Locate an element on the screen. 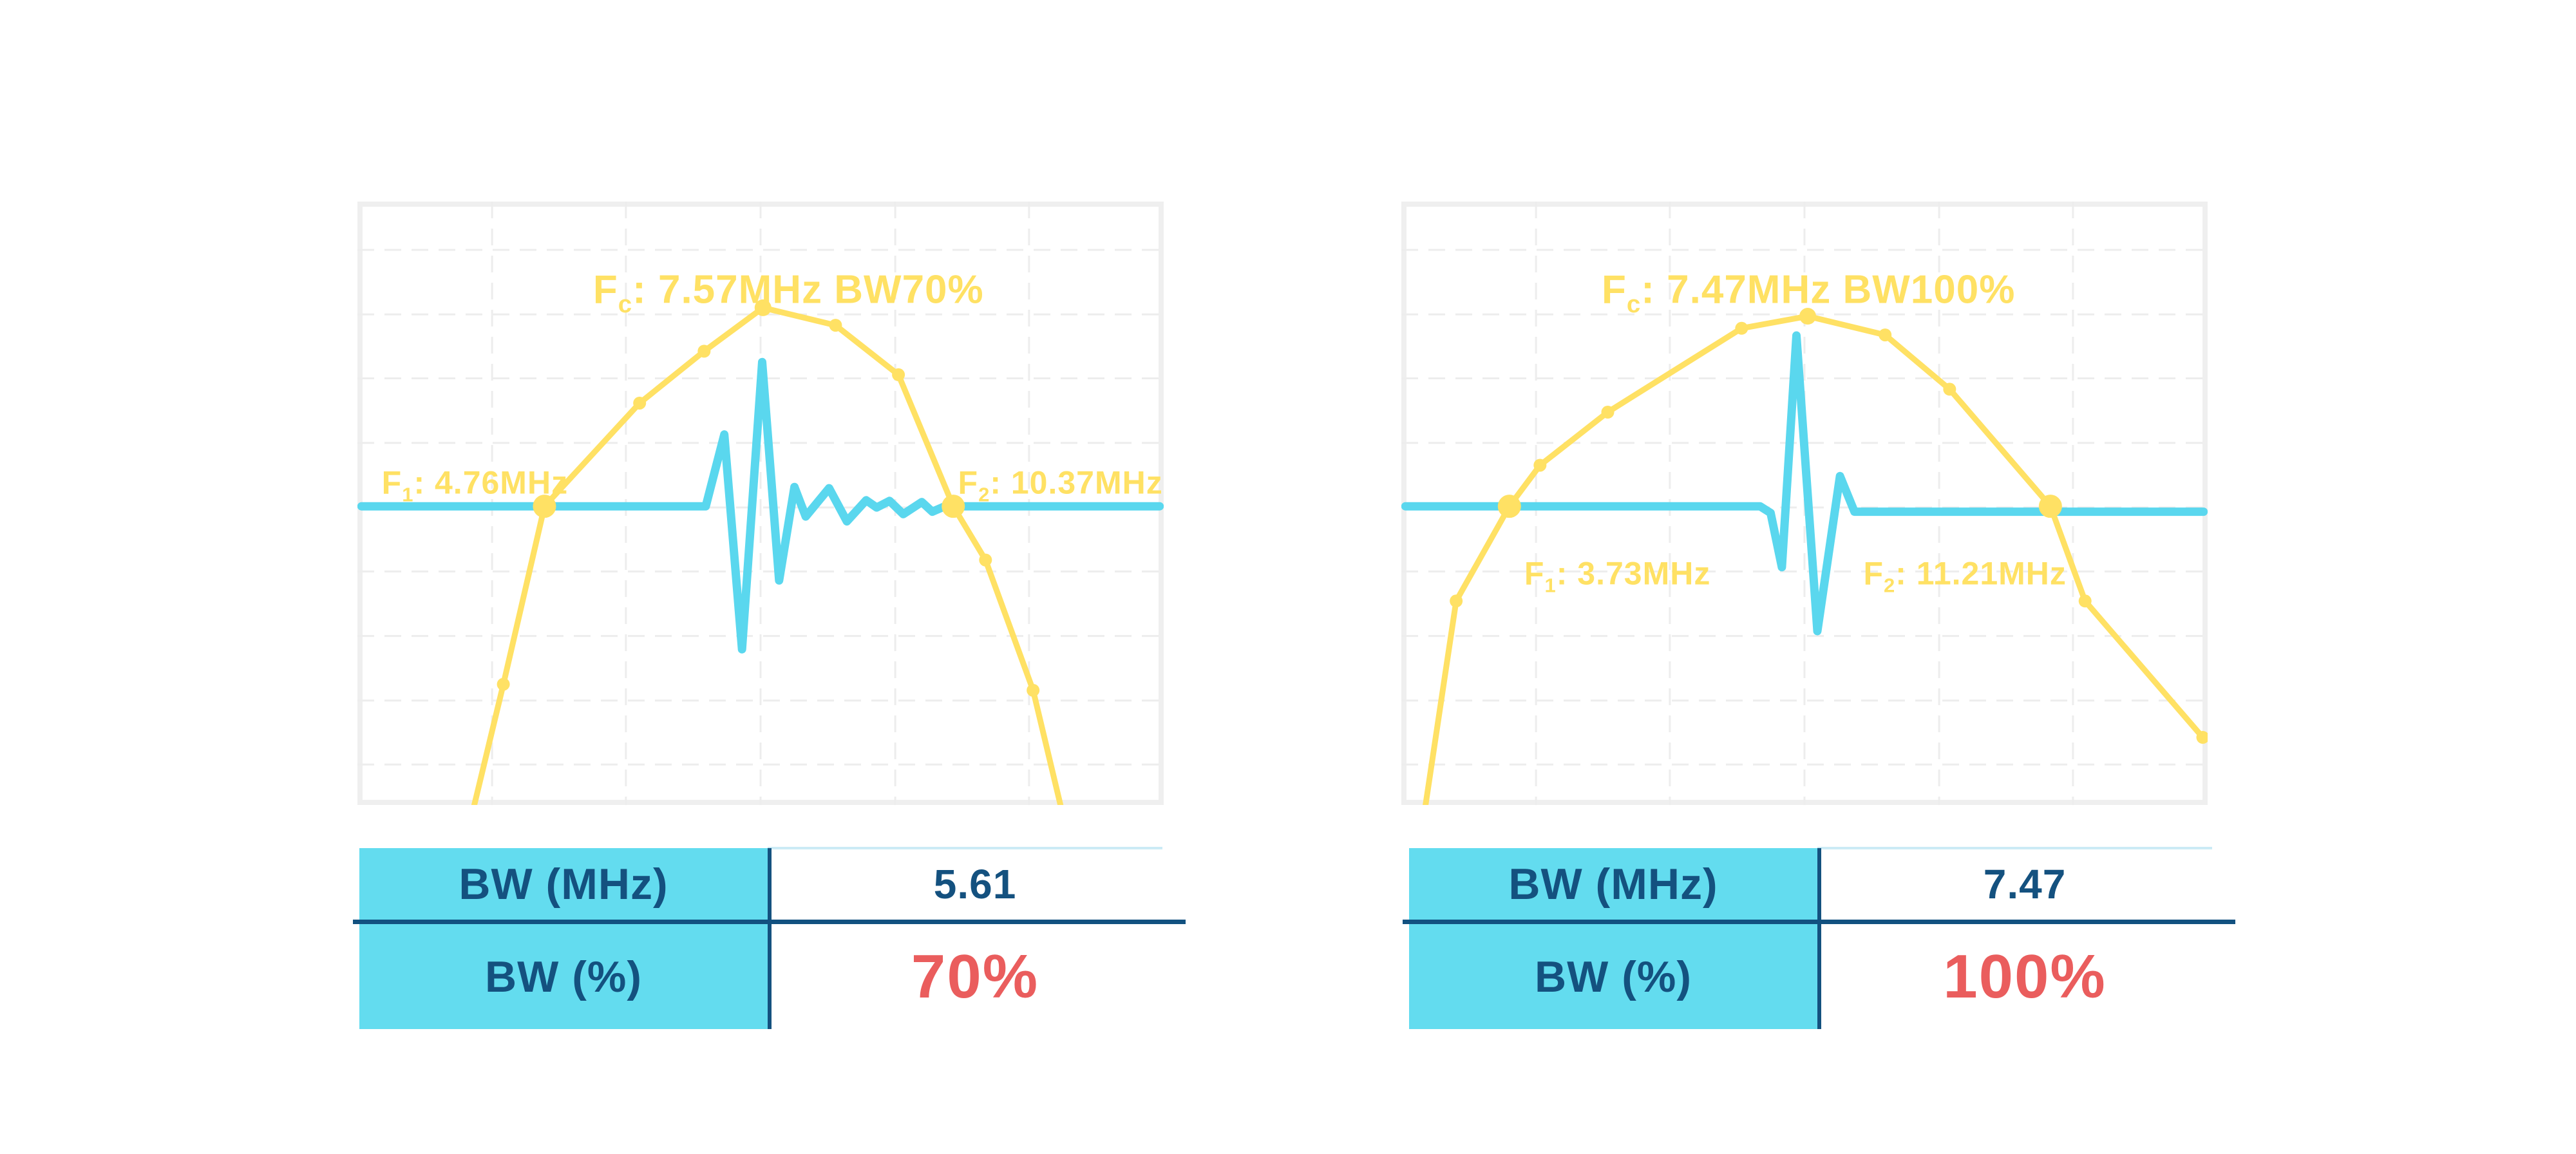  bw-percent-value: 70% is located at coordinates (975, 976).